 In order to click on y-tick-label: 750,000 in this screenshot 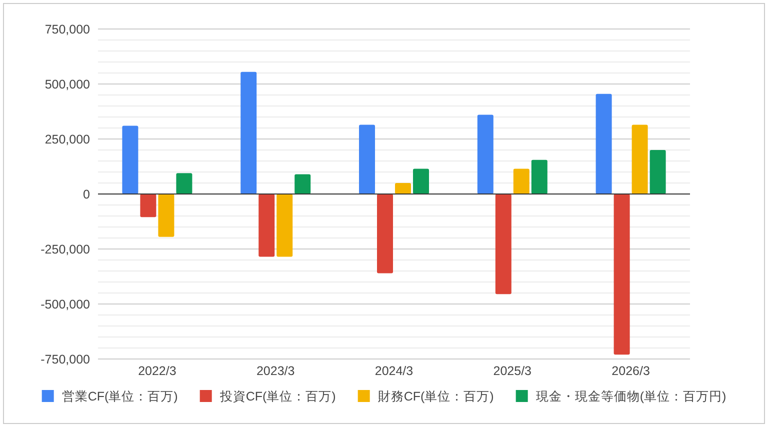, I will do `click(67, 29)`.